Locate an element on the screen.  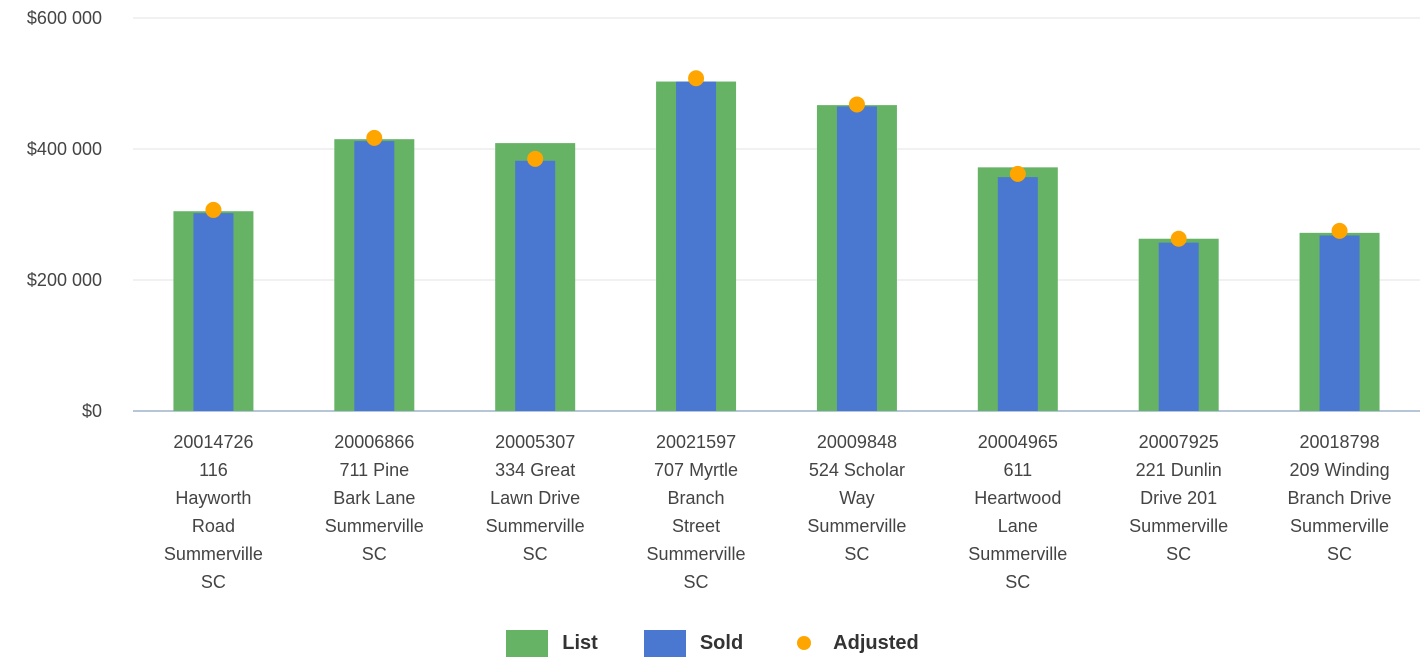
legend-item-adjusted: Adjusted is located at coordinates (854, 643).